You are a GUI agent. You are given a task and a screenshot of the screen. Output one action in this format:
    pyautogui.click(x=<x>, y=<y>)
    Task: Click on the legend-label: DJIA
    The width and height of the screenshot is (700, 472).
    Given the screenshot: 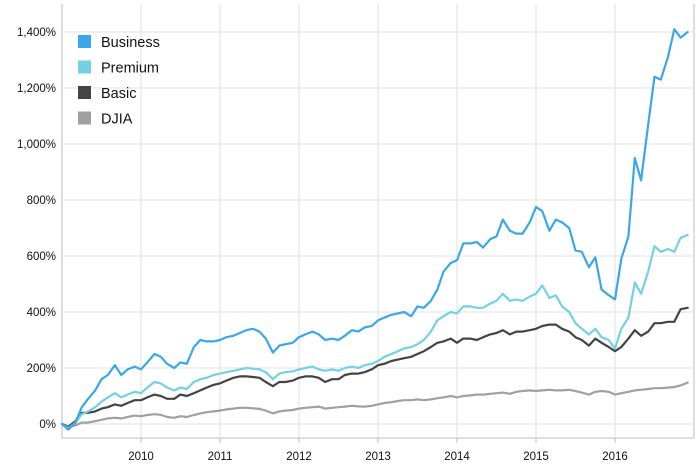 What is the action you would take?
    pyautogui.click(x=117, y=120)
    